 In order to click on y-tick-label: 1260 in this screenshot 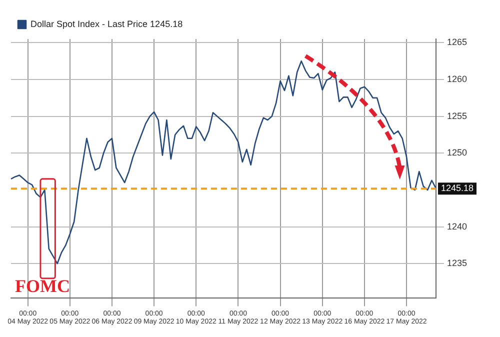, I will do `click(457, 79)`.